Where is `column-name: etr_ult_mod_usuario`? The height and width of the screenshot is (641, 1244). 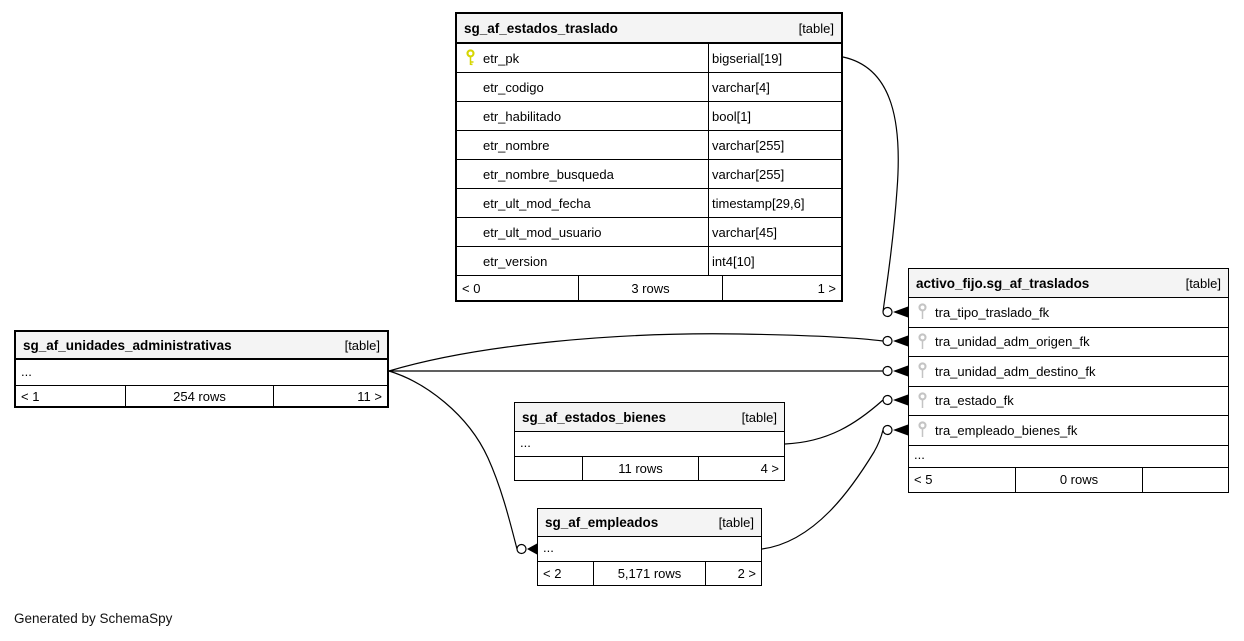 column-name: etr_ult_mod_usuario is located at coordinates (542, 232).